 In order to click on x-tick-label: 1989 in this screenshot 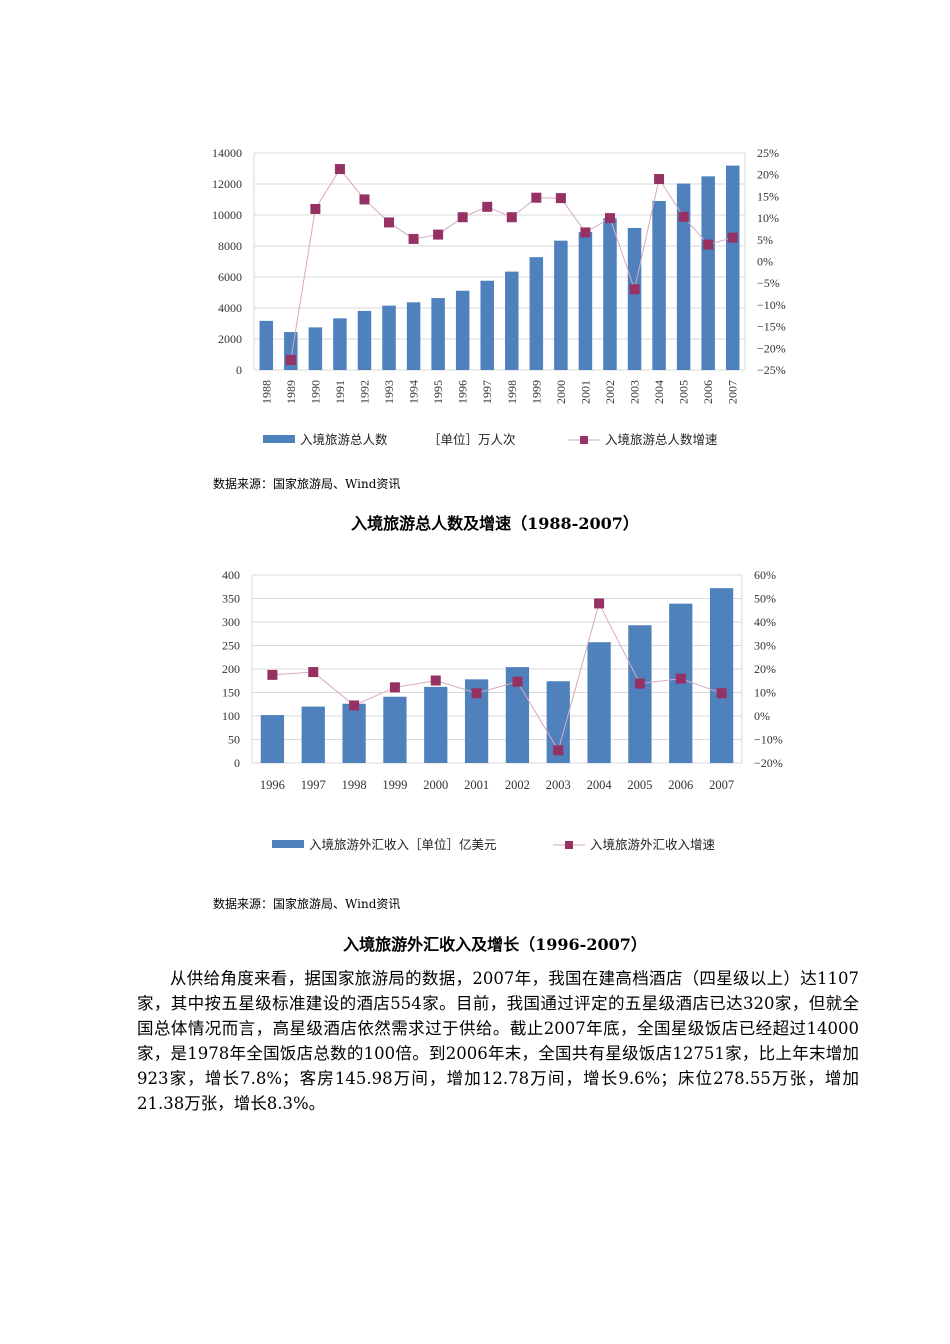, I will do `click(291, 392)`.